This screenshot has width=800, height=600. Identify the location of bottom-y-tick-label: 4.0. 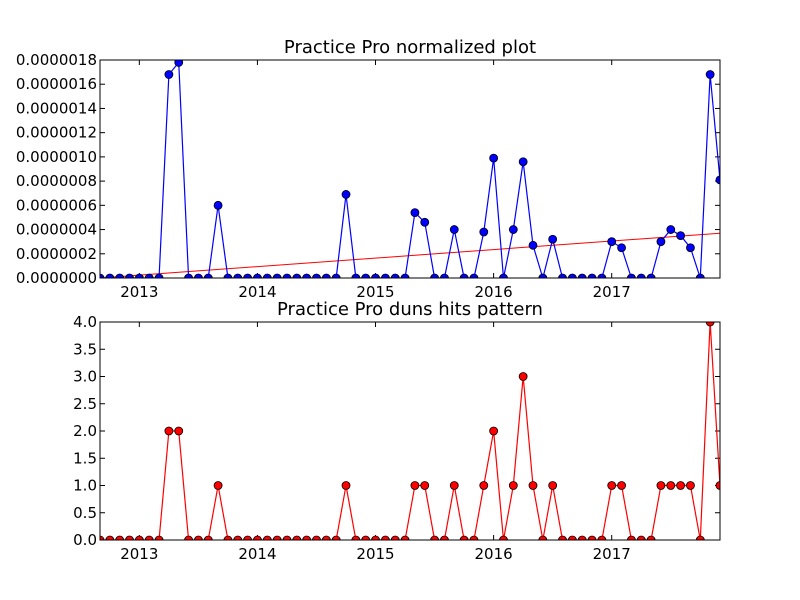
(85, 322).